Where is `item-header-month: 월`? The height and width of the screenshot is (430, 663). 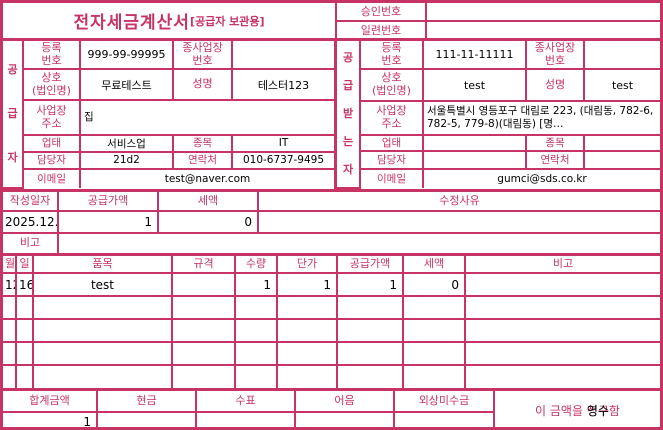
item-header-month: 월 is located at coordinates (10, 265).